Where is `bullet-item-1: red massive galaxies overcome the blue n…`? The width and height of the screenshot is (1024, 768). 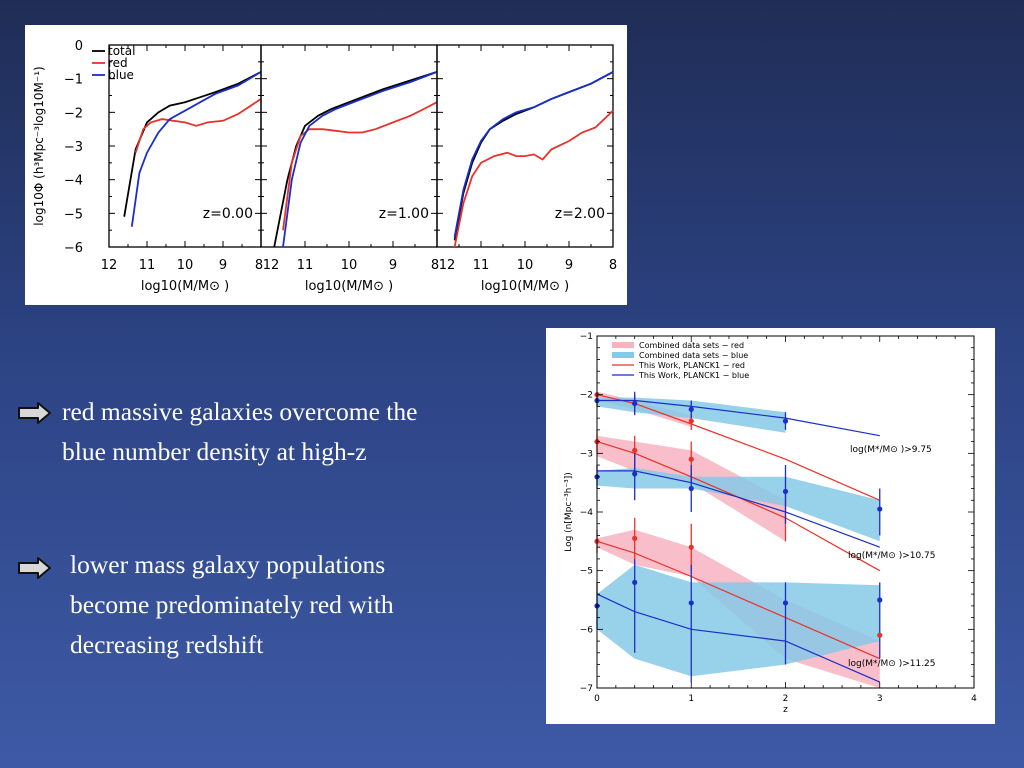
bullet-item-1: red massive galaxies overcome the blue n… is located at coordinates (239, 432).